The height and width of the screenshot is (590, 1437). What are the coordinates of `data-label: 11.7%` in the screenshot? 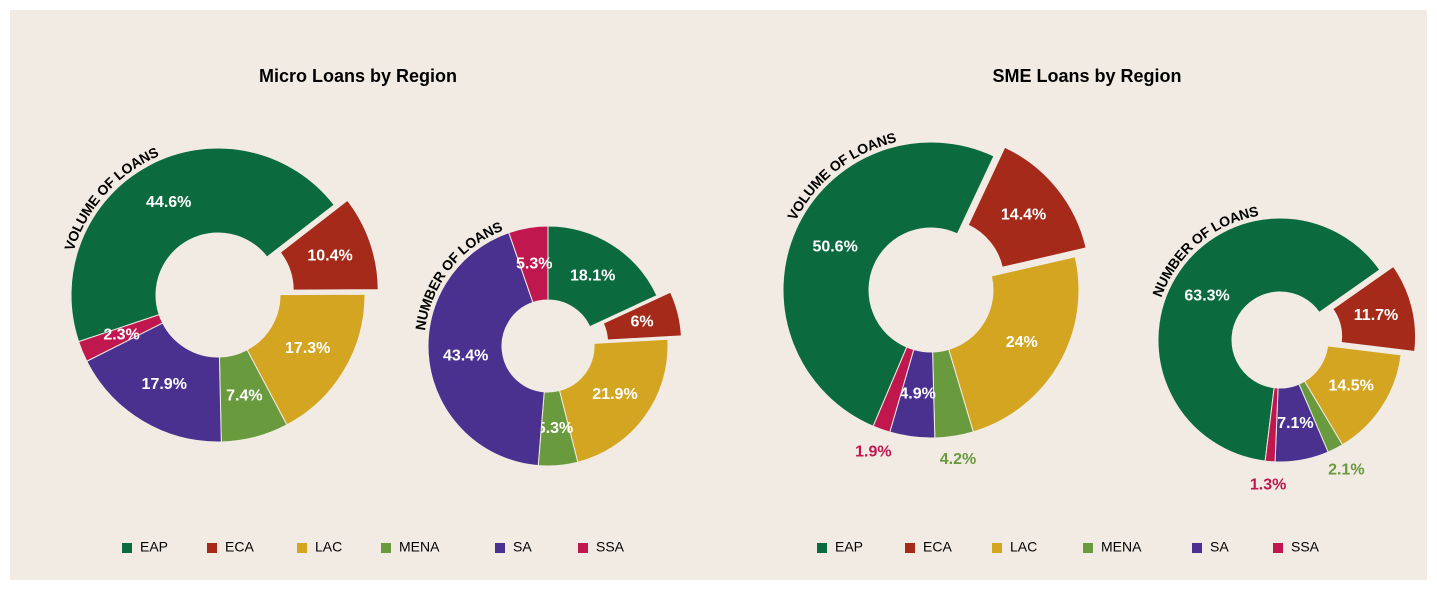 It's located at (1376, 315).